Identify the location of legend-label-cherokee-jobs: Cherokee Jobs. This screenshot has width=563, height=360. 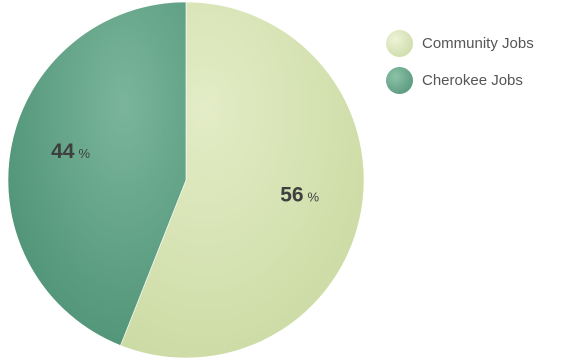
(472, 80).